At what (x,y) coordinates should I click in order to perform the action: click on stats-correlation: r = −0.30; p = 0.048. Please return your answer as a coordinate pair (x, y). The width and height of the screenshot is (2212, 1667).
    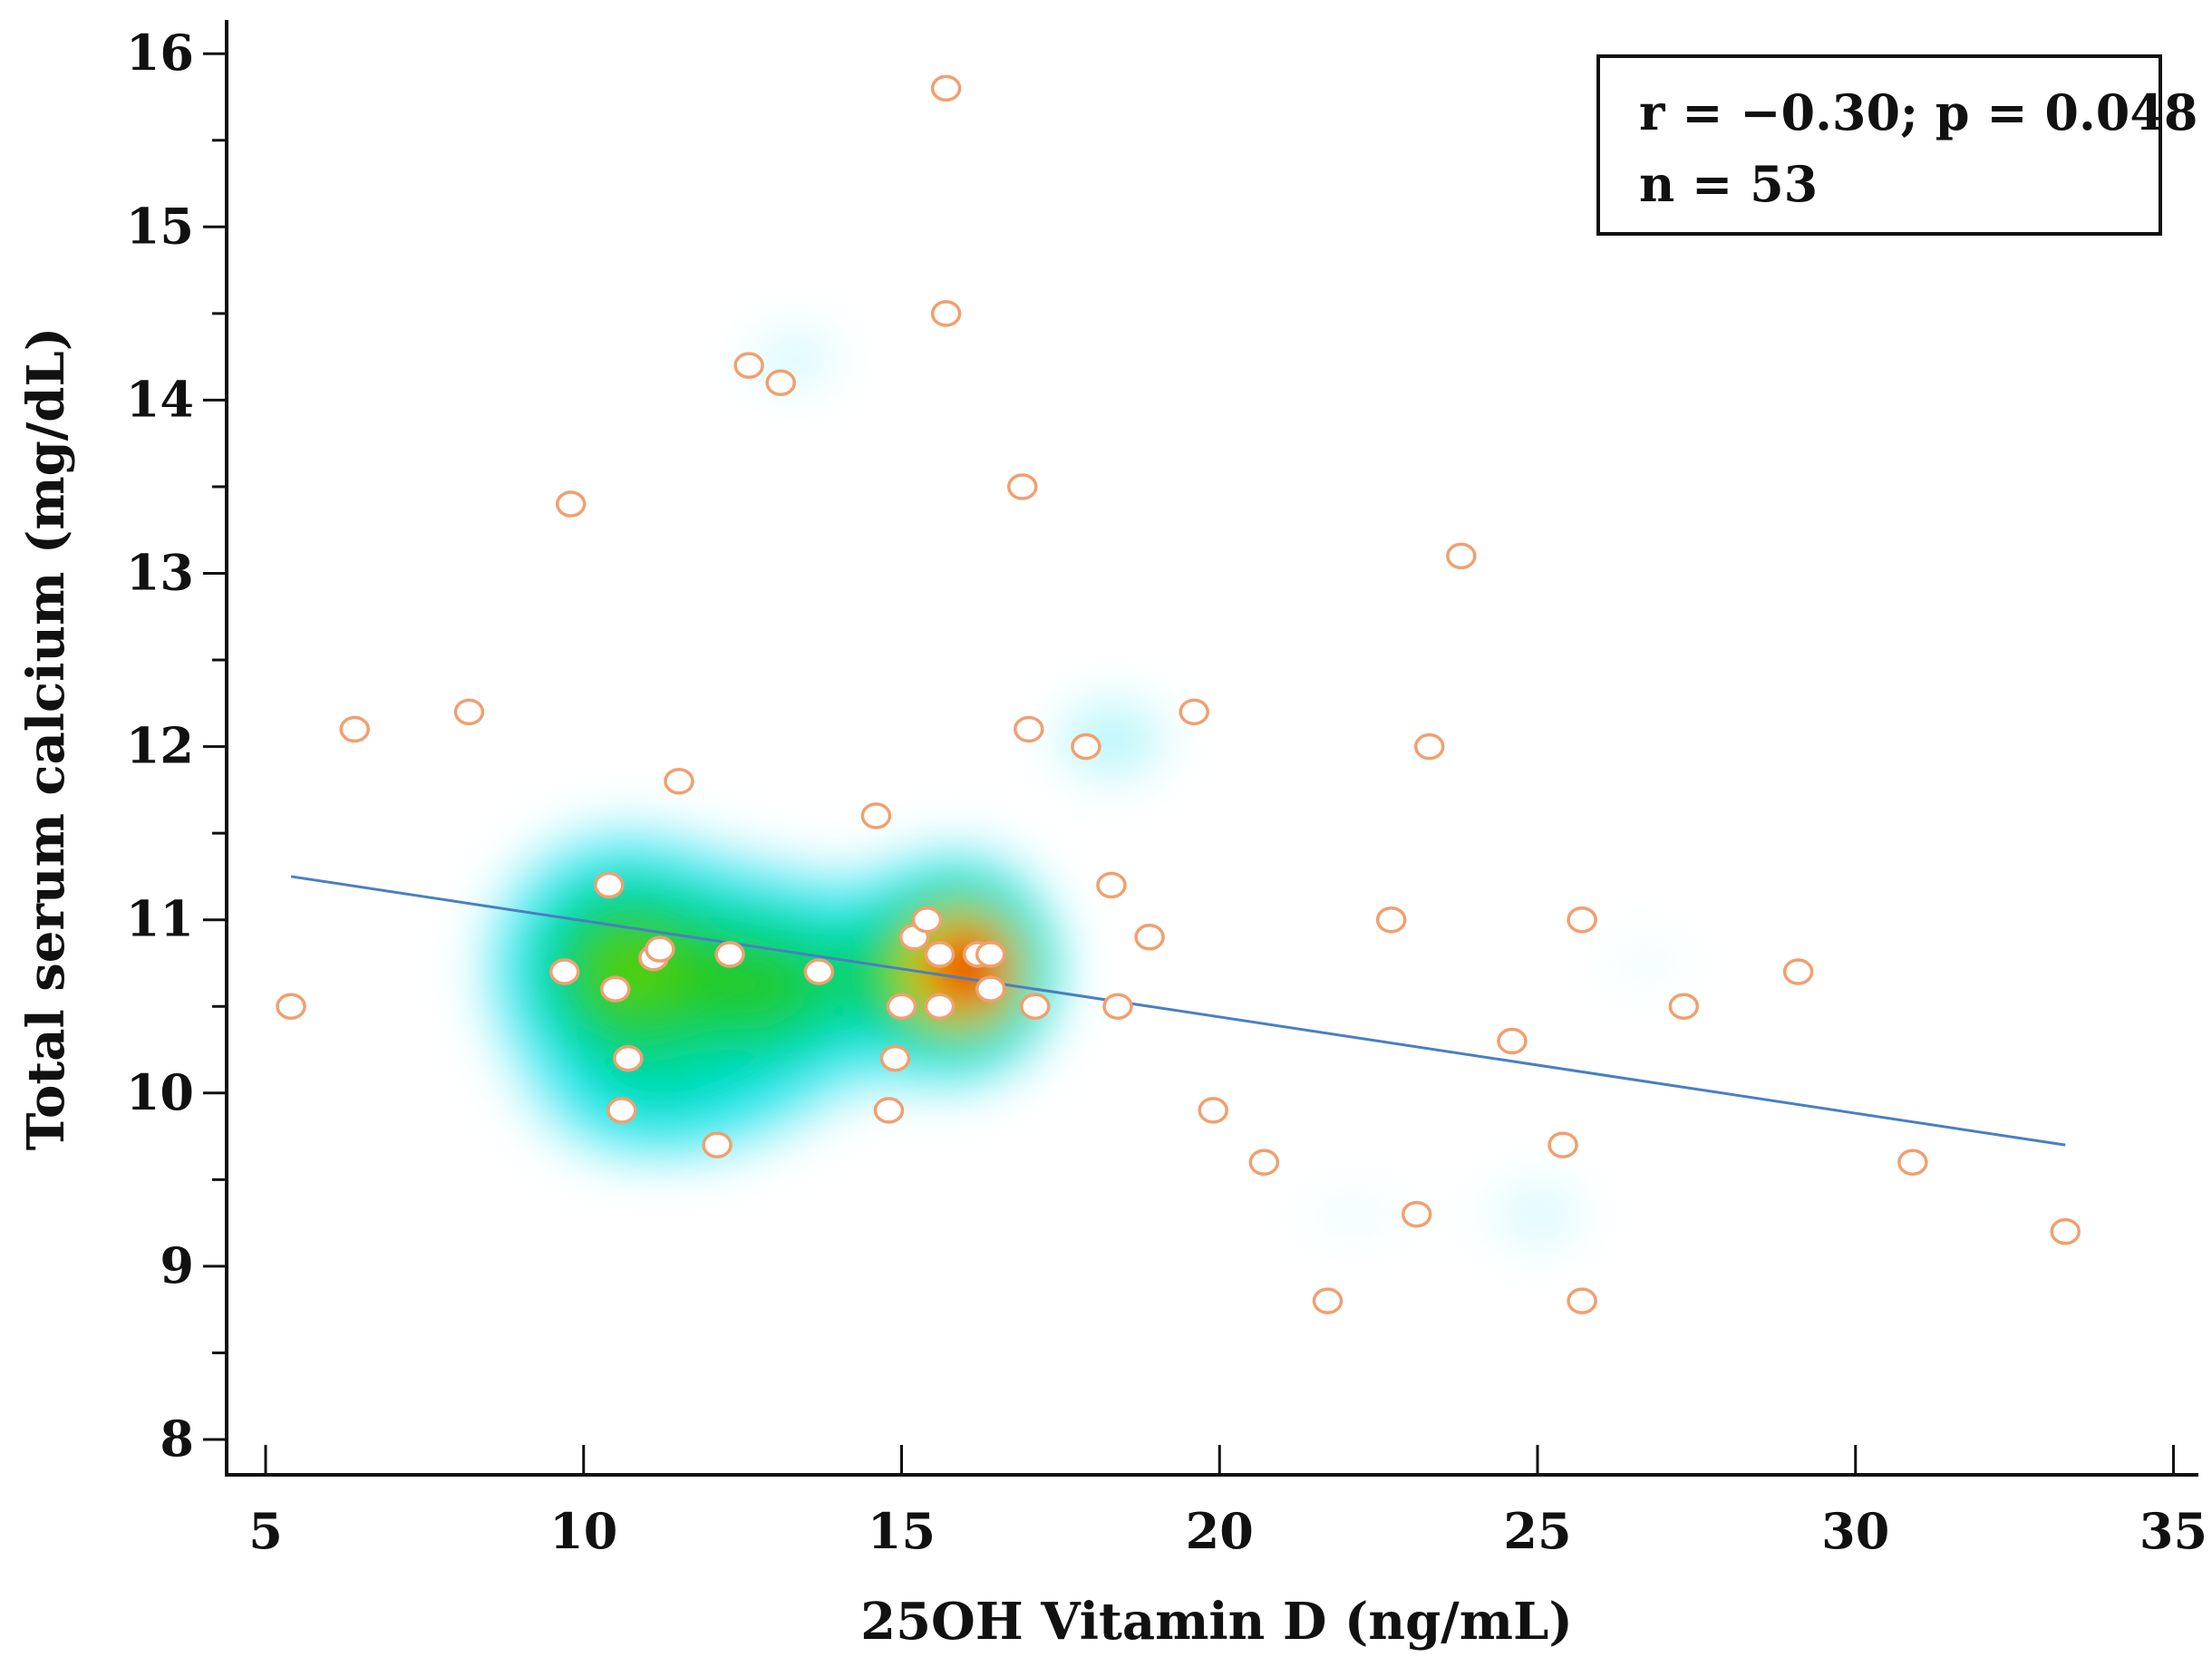
    Looking at the image, I should click on (1918, 112).